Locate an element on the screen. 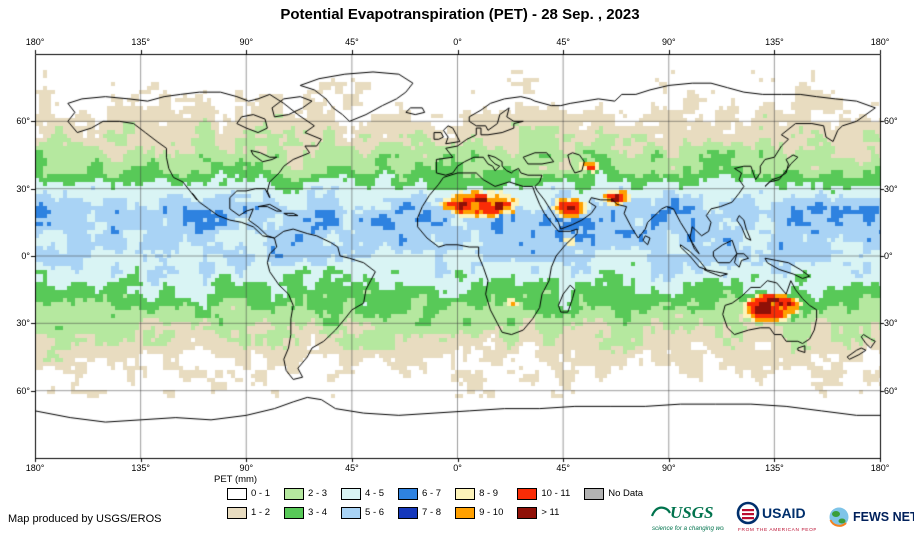  legend-label: 3 - 4 is located at coordinates (318, 512).